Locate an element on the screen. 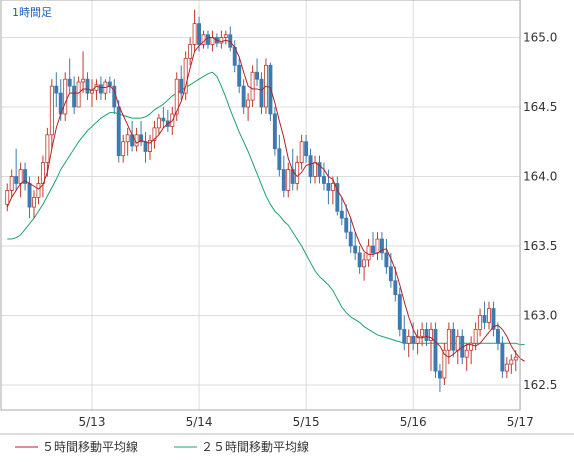  x-axis-ticks: 5/13 5/14 5/15 5/16 5/17 is located at coordinates (306, 422).